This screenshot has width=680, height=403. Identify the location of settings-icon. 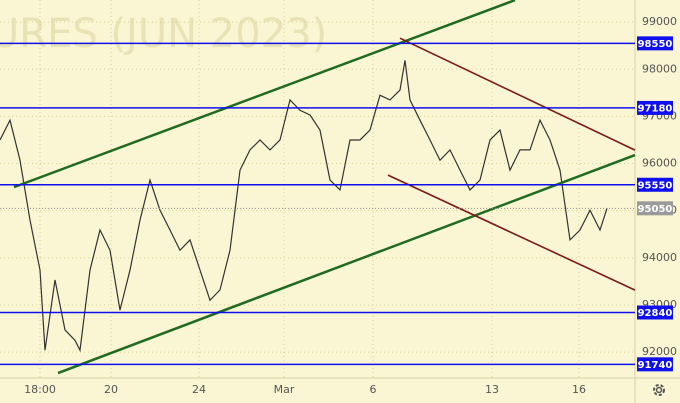
(659, 390).